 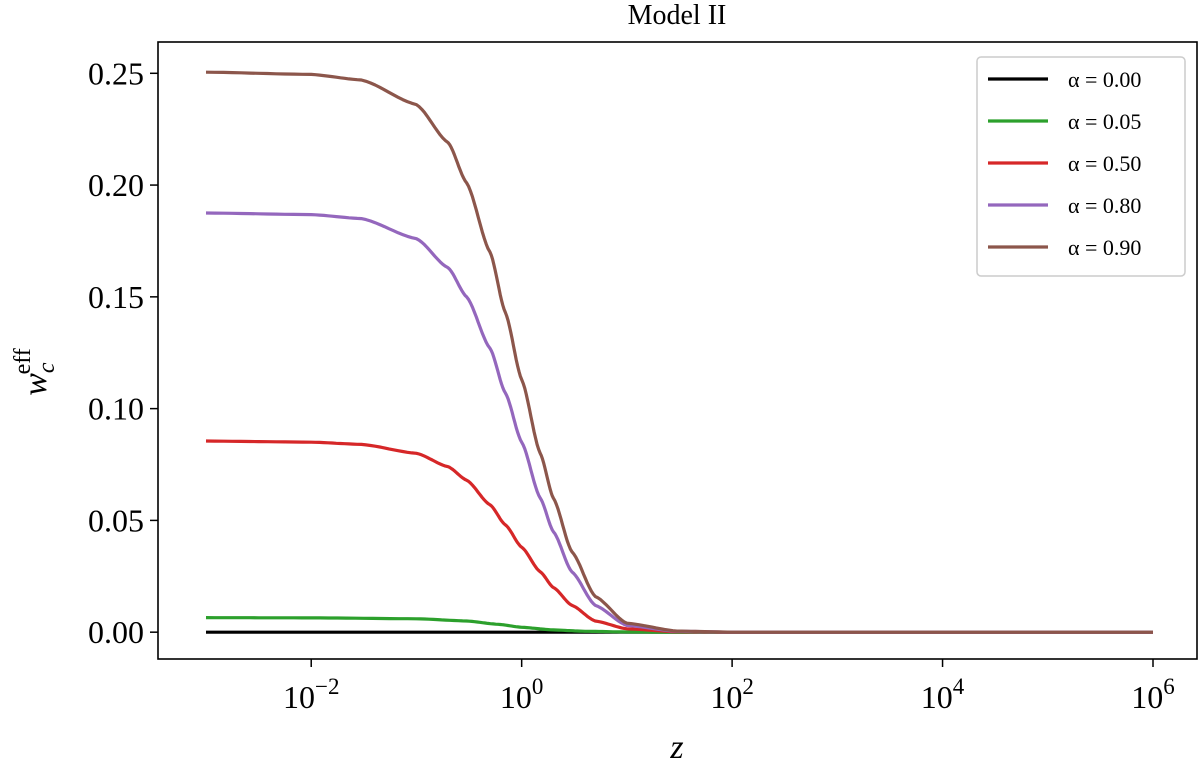 I want to click on x-tick-label: 10⁰, so click(x=522, y=694).